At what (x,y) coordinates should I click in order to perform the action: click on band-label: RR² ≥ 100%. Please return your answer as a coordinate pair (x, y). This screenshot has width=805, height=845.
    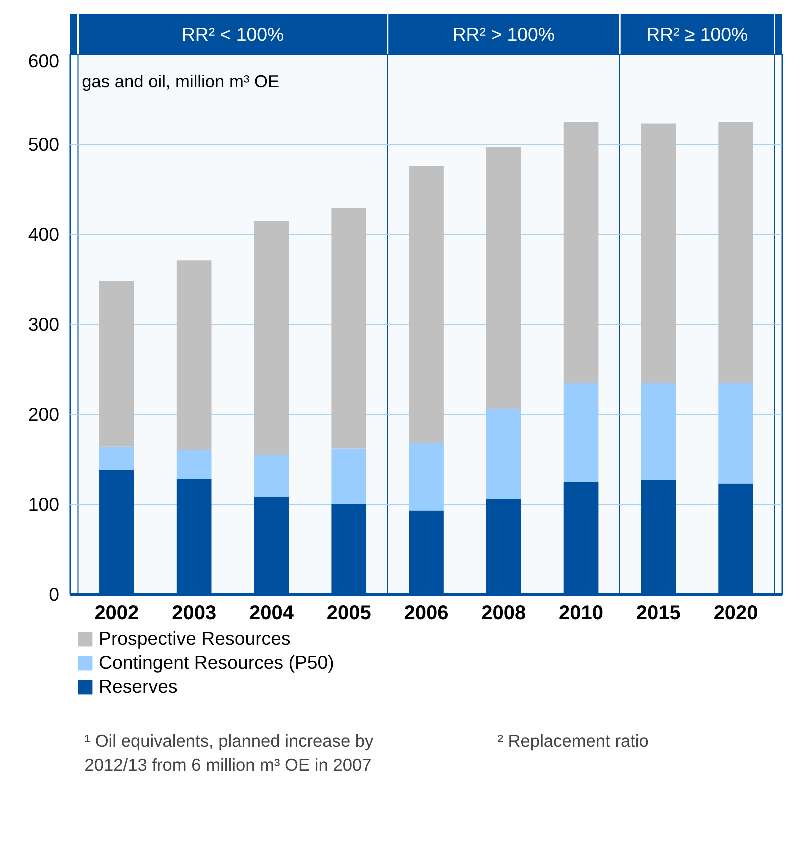
    Looking at the image, I should click on (697, 34).